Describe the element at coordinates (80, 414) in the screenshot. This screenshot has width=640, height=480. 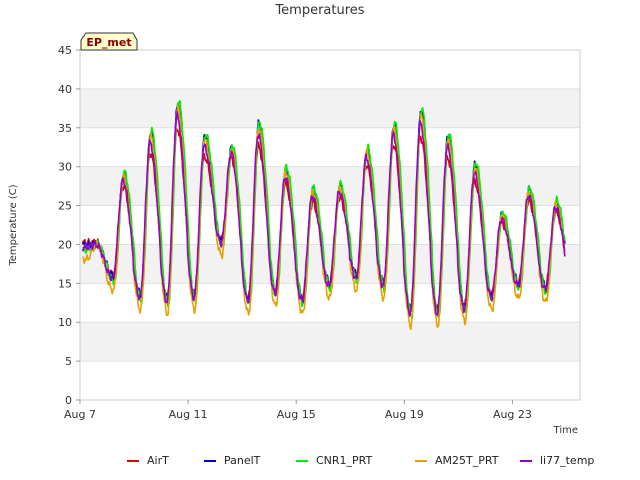
I see `x-tick-label: Aug 7` at that location.